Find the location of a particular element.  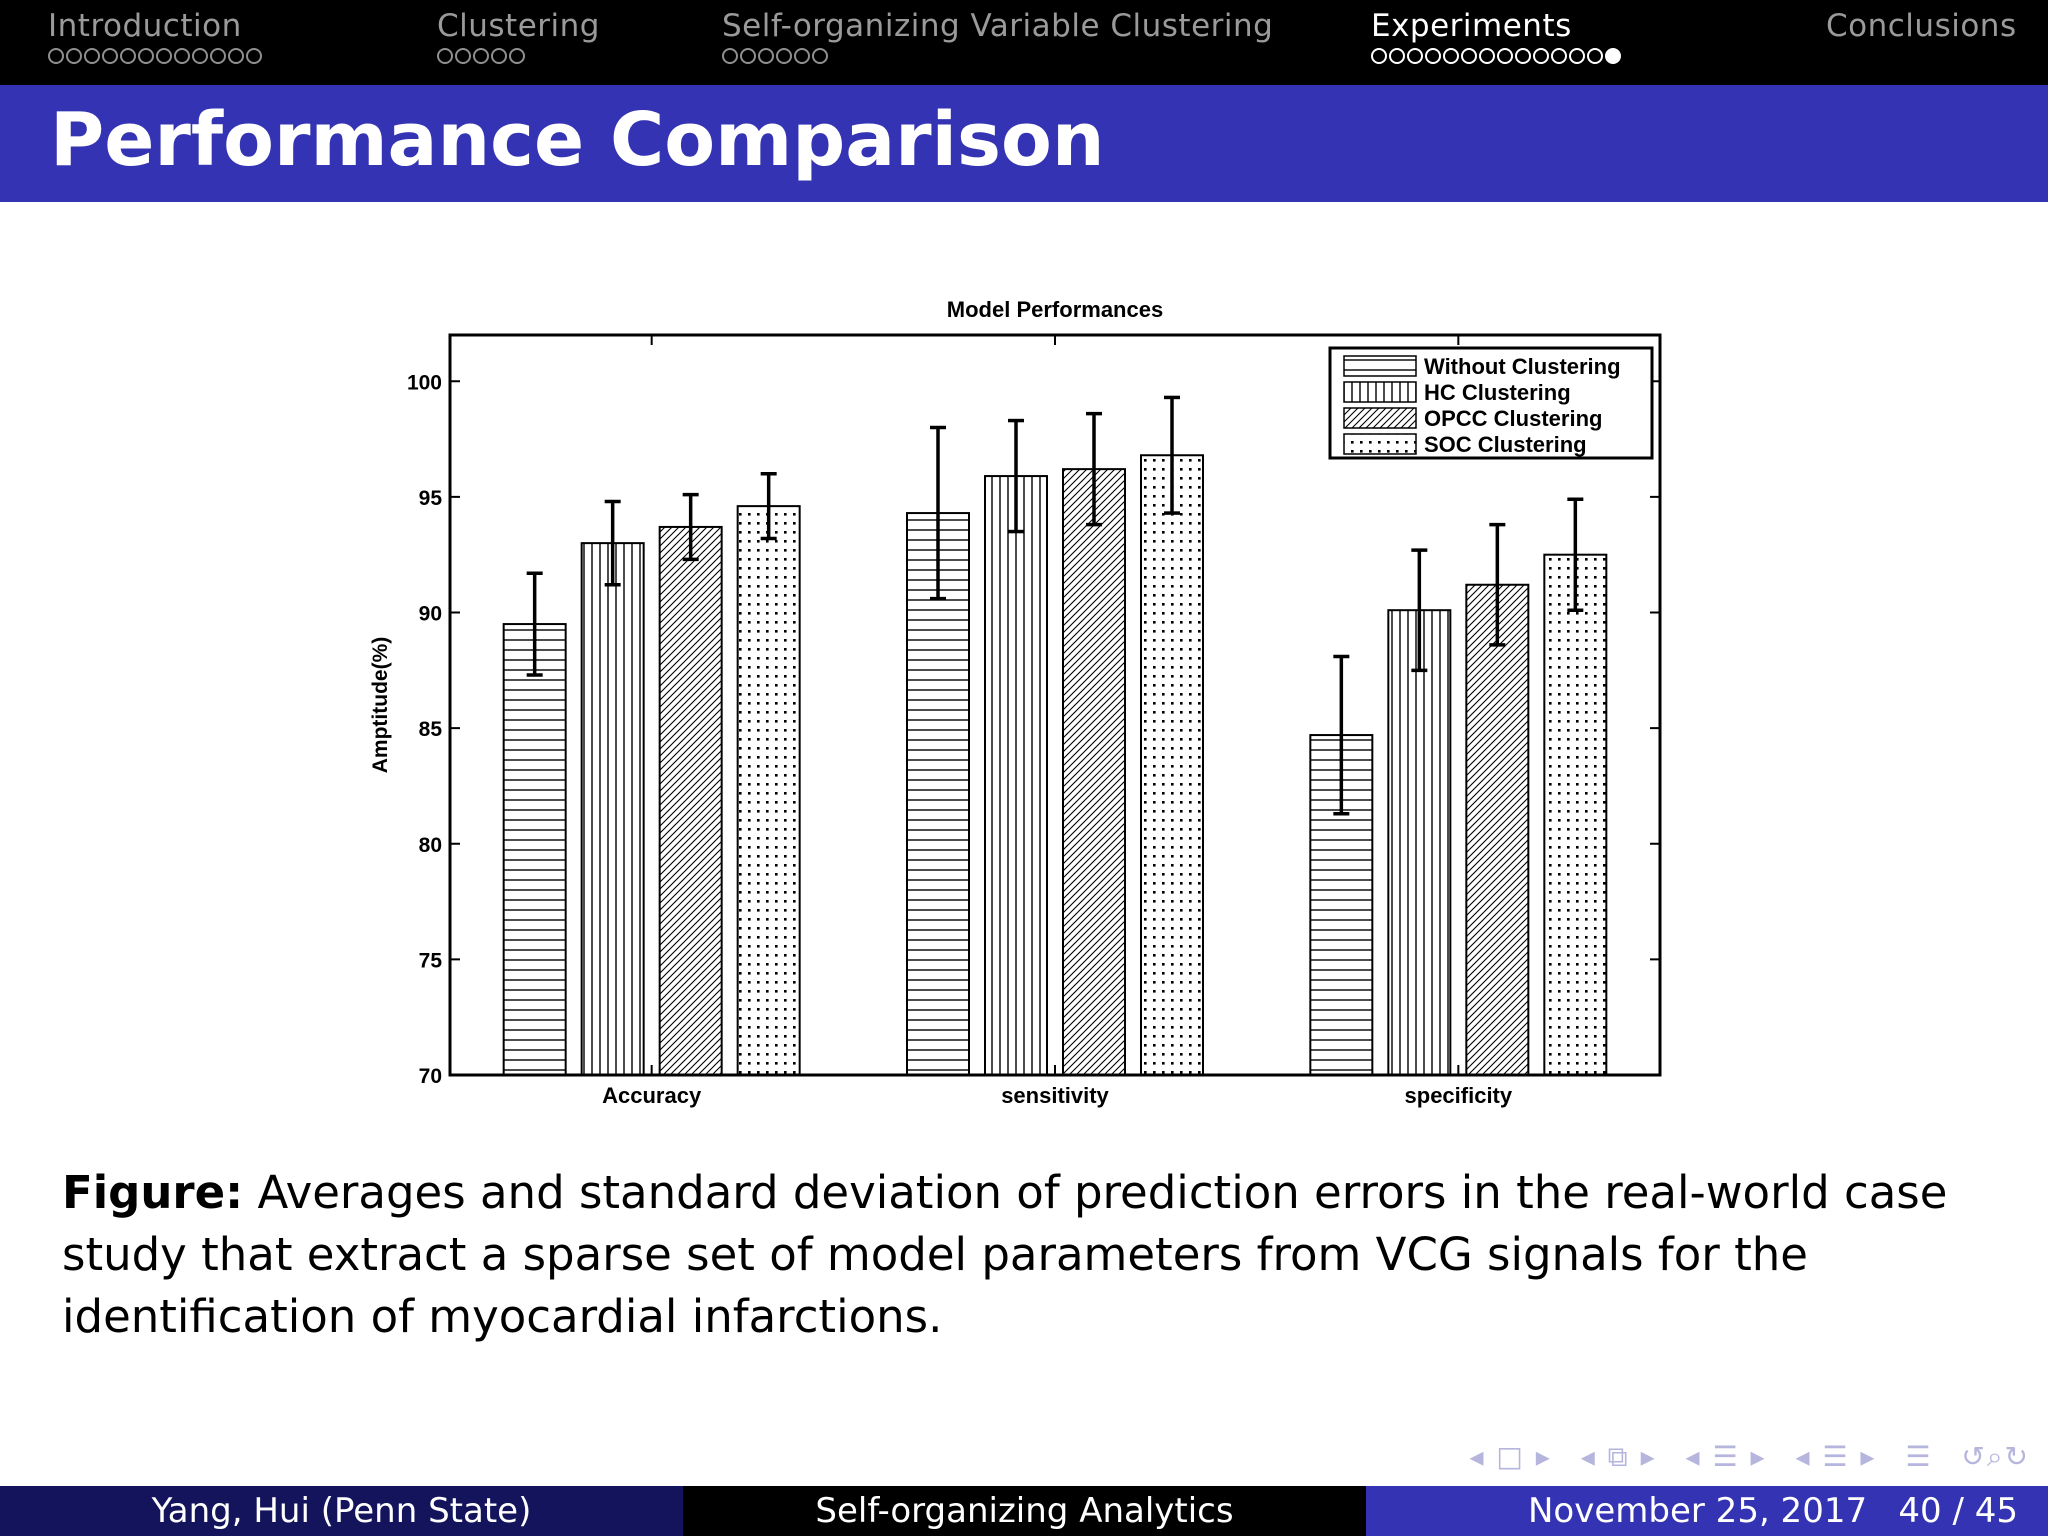

nav-section-title: Clustering is located at coordinates (518, 26).